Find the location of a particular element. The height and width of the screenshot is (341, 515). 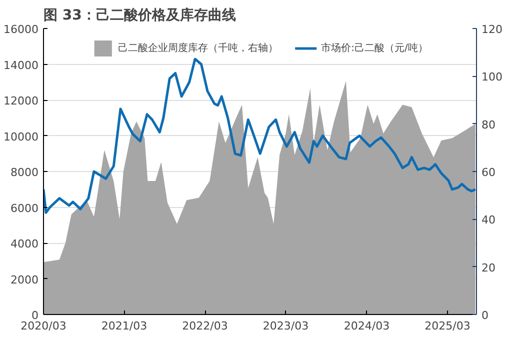

x-tick-label: 2023/03 is located at coordinates (285, 326).